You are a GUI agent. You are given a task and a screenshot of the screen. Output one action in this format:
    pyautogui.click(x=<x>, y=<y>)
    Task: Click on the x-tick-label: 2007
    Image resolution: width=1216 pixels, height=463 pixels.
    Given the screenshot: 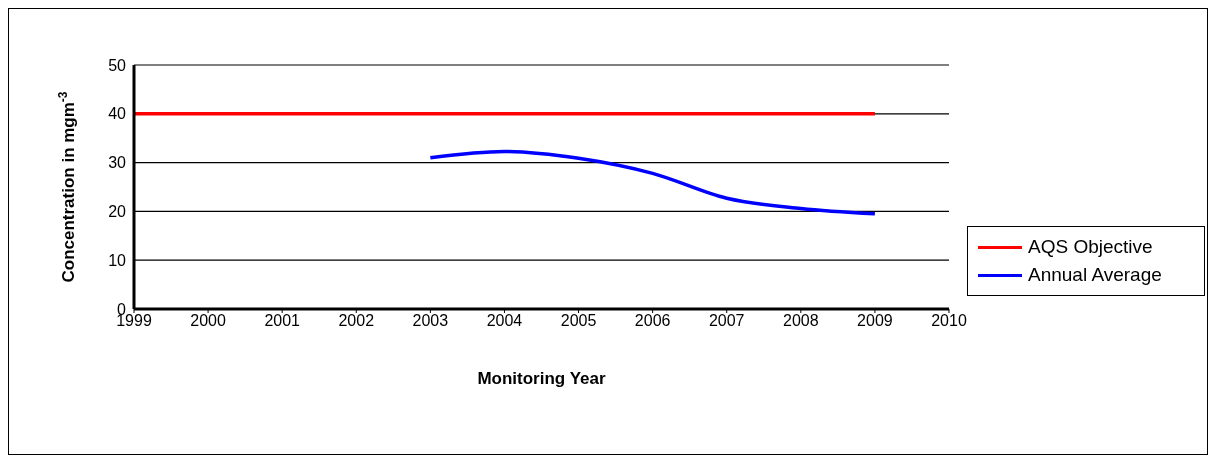 What is the action you would take?
    pyautogui.click(x=726, y=321)
    